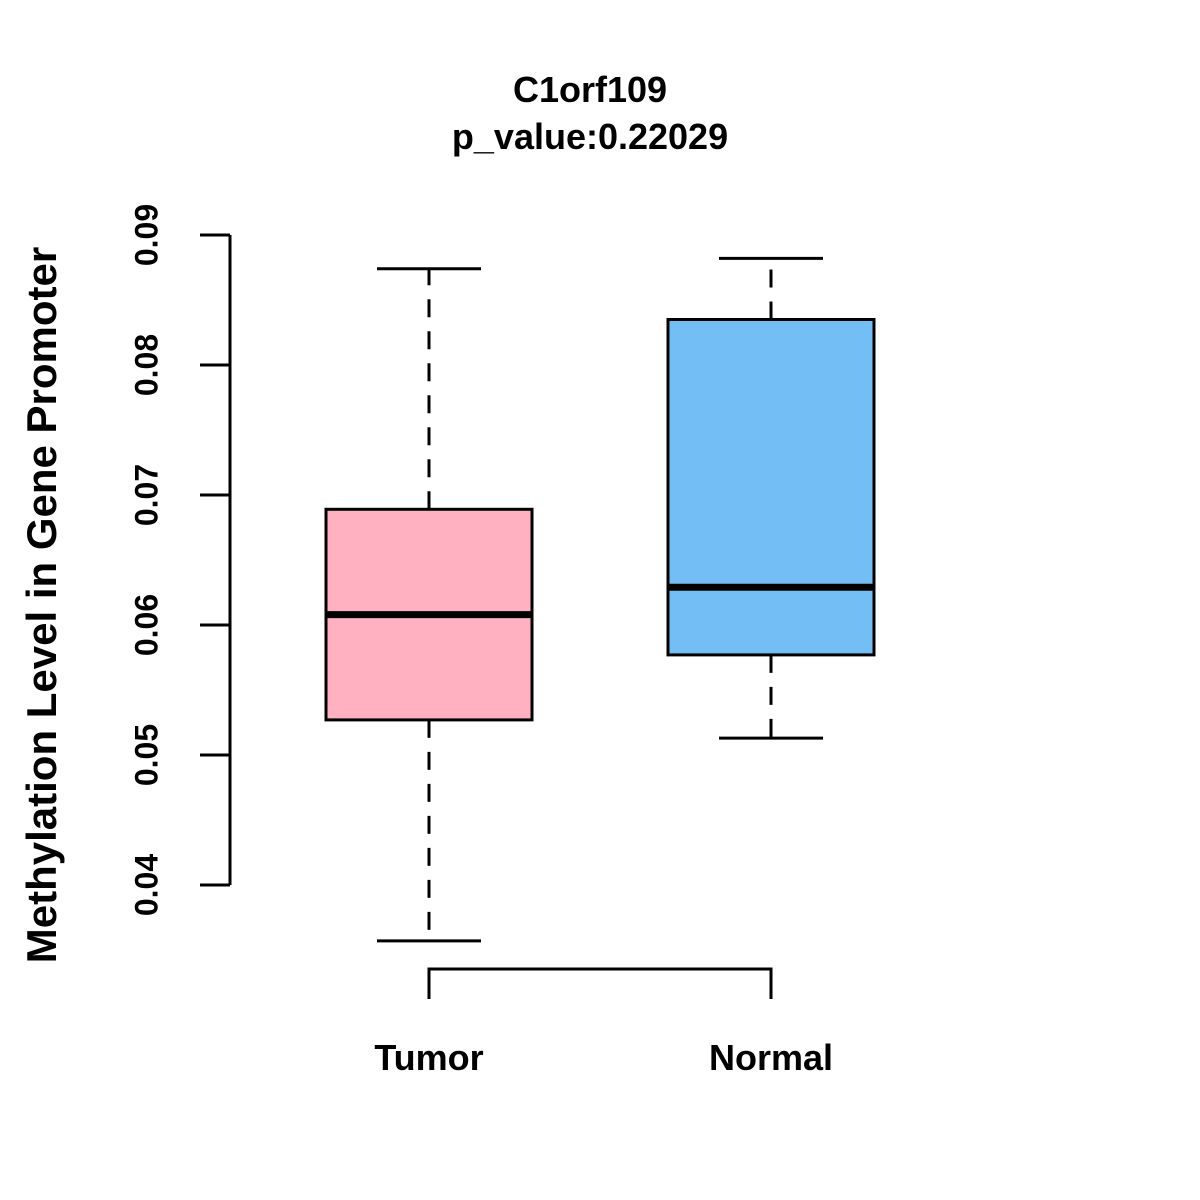  I want to click on y-tick-label: 0.06, so click(146, 625).